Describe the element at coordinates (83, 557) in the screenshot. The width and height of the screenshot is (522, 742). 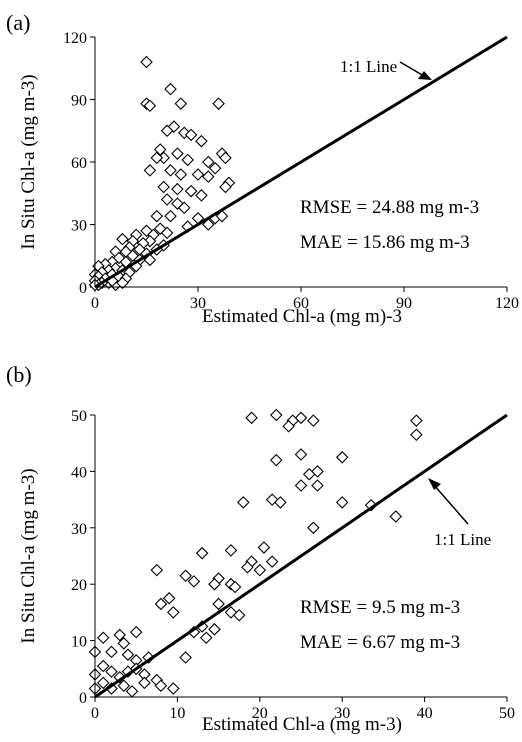
I see `panel-b-y-ticks: 0 10 20 30 40 50` at that location.